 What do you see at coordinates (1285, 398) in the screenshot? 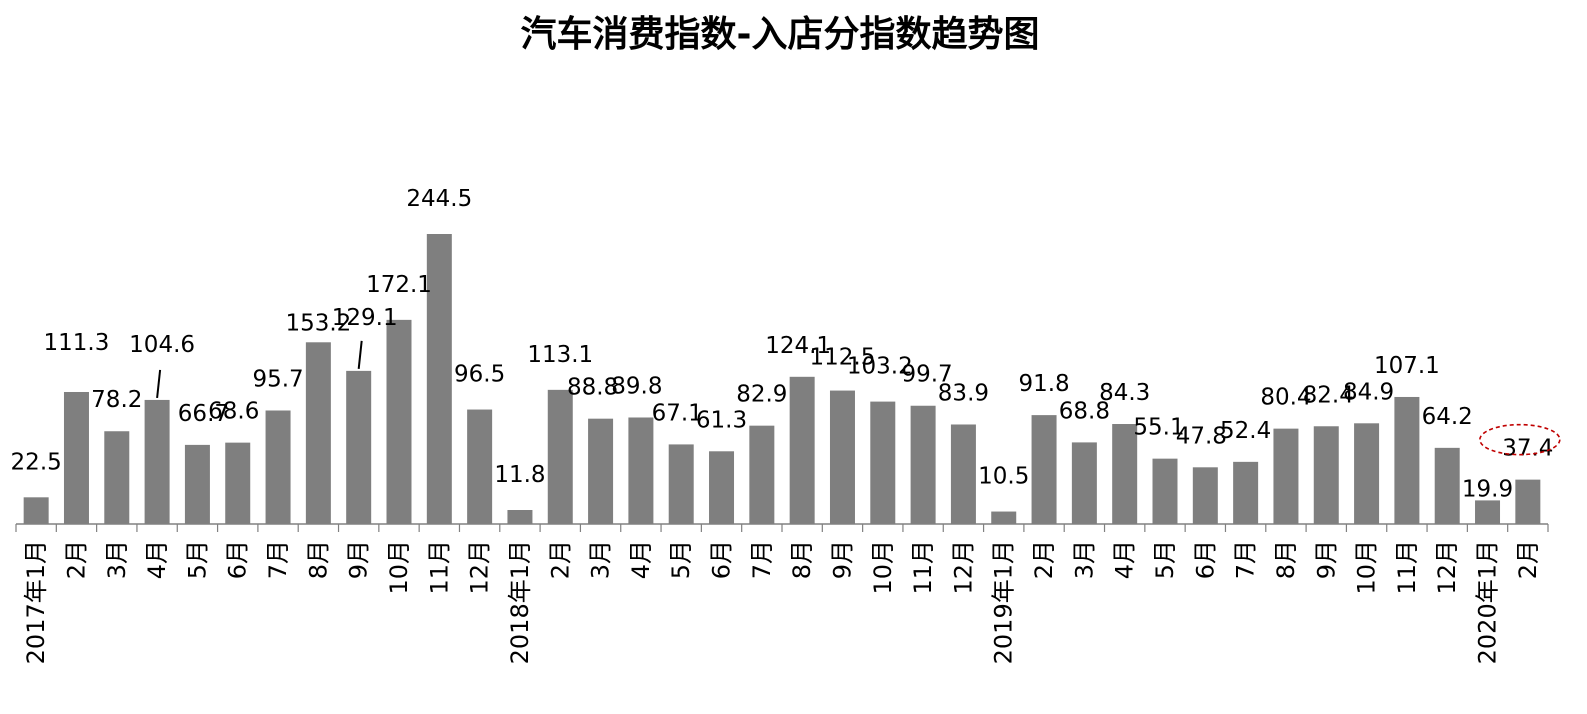
I see `value-label: 80.4` at bounding box center [1285, 398].